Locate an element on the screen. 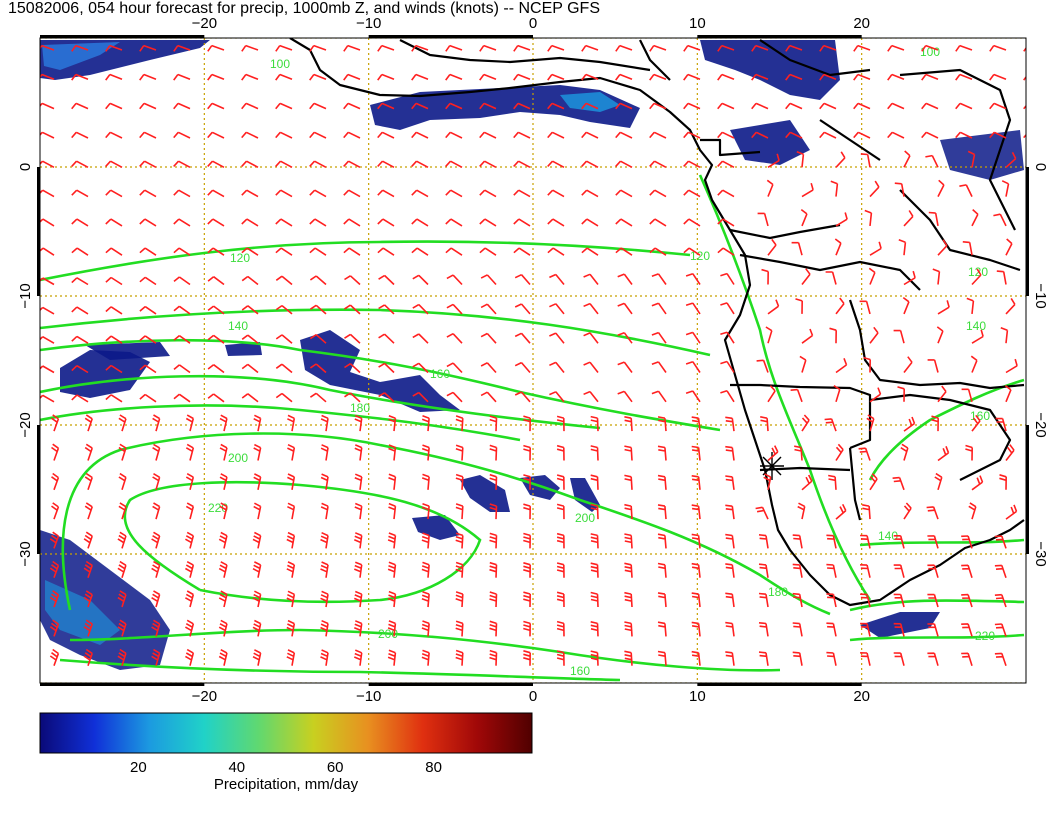  border is located at coordinates (815, 58).